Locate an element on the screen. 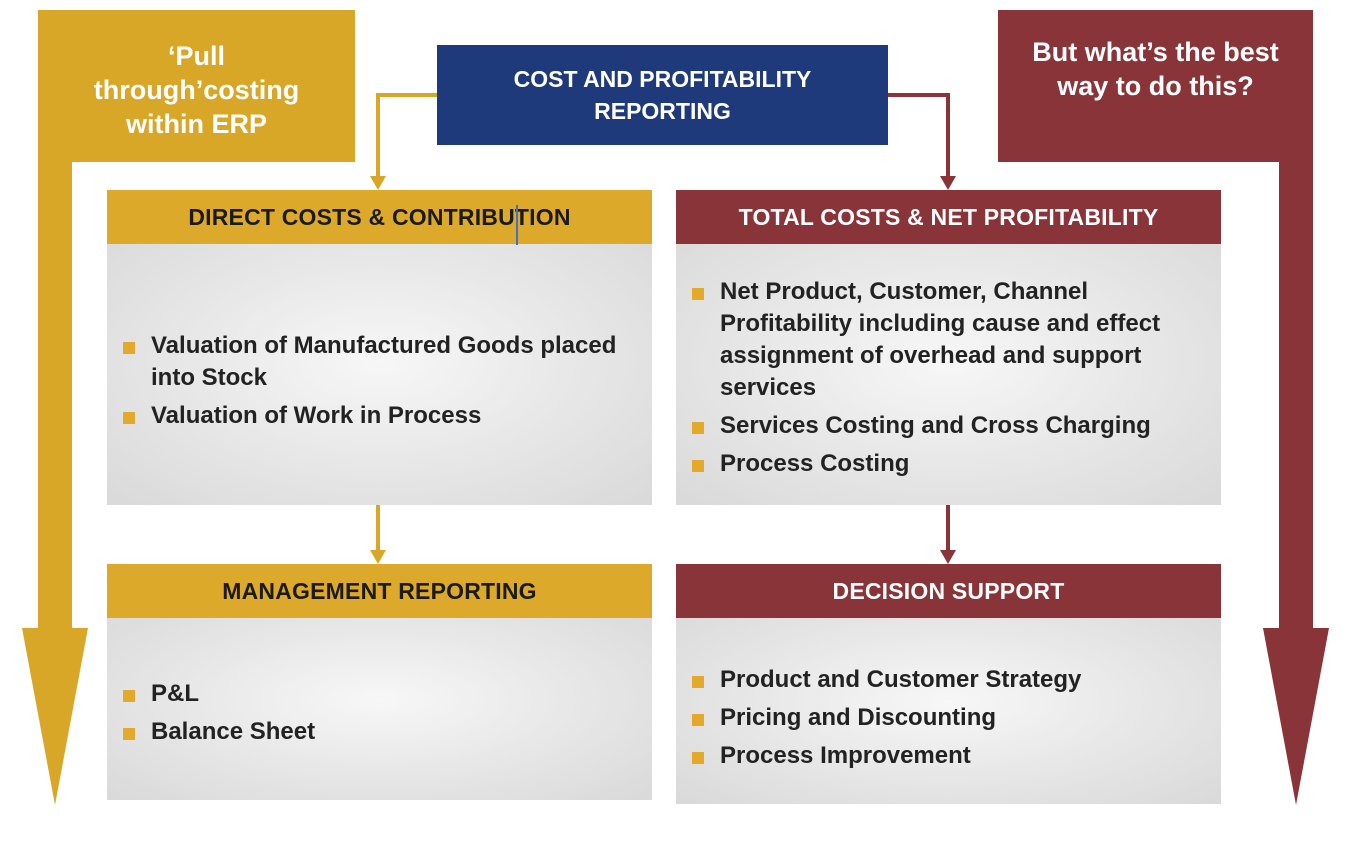 This screenshot has width=1350, height=847. best-way-text: But what’s the best way to do this? is located at coordinates (1155, 69).